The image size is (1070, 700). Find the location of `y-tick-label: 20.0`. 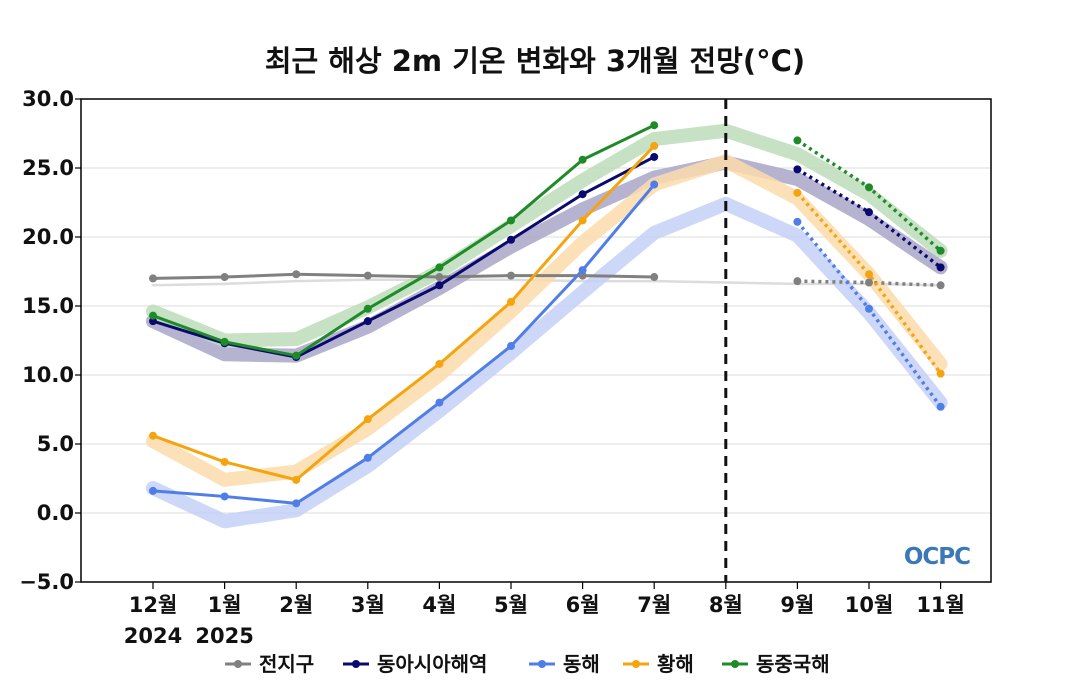

y-tick-label: 20.0 is located at coordinates (48, 237).